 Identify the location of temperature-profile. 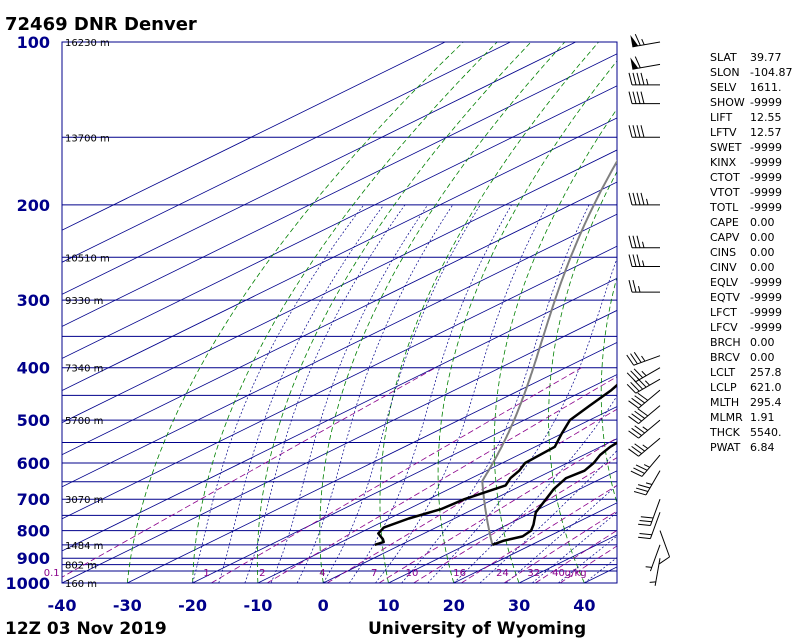
(554, 493).